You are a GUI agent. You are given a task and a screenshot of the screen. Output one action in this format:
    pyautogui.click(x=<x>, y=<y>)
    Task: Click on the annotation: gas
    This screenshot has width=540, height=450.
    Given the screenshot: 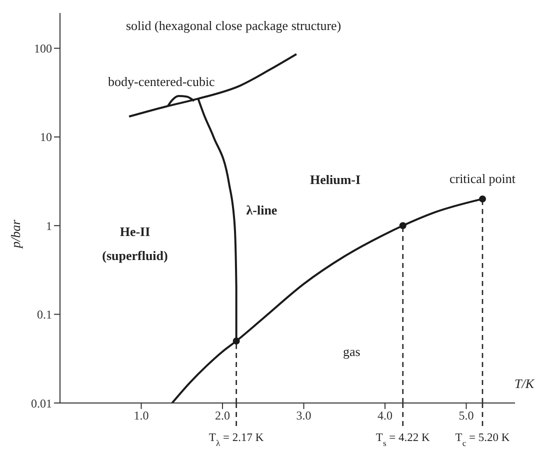 What is the action you would take?
    pyautogui.click(x=351, y=352)
    